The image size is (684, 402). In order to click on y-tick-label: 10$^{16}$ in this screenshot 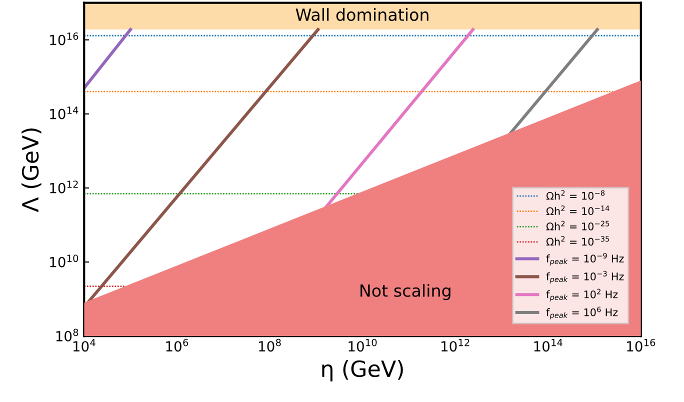, I will do `click(64, 39)`.